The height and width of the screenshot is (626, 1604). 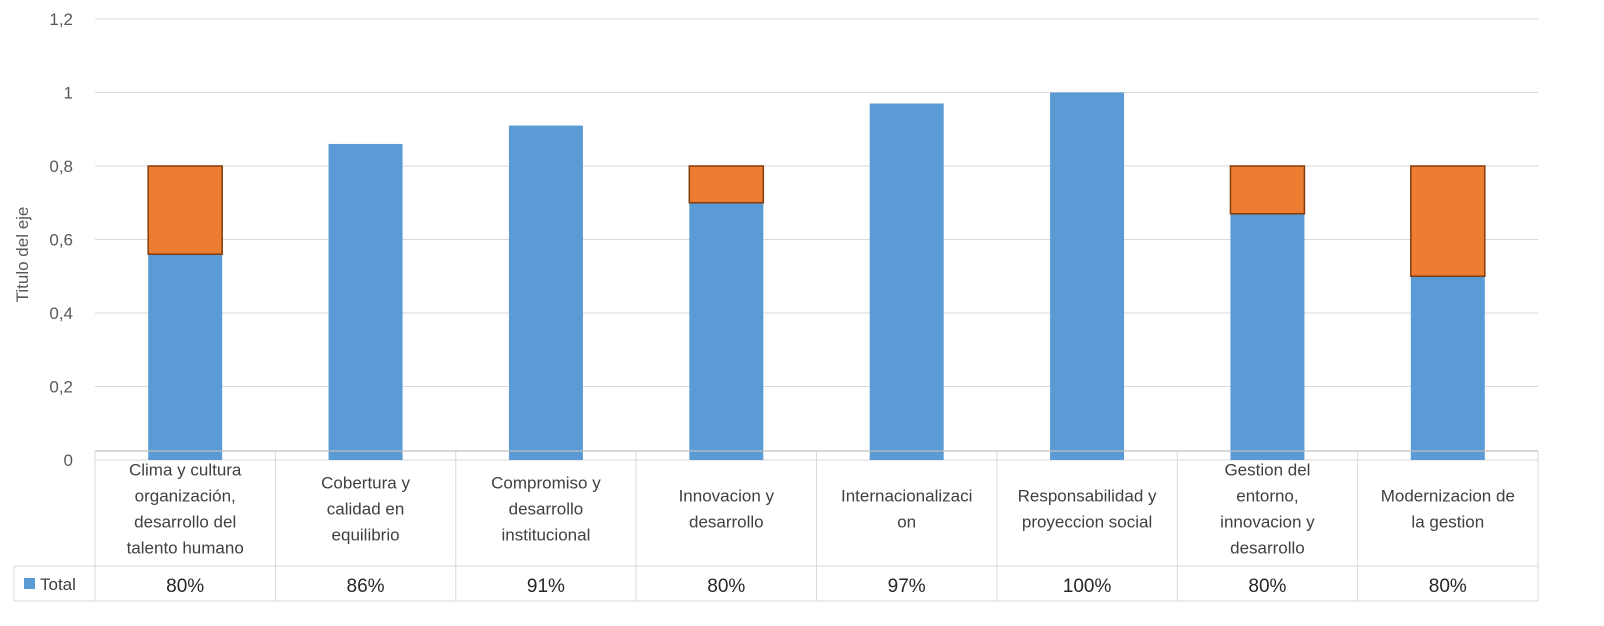 What do you see at coordinates (185, 496) in the screenshot?
I see `category-label: organización,` at bounding box center [185, 496].